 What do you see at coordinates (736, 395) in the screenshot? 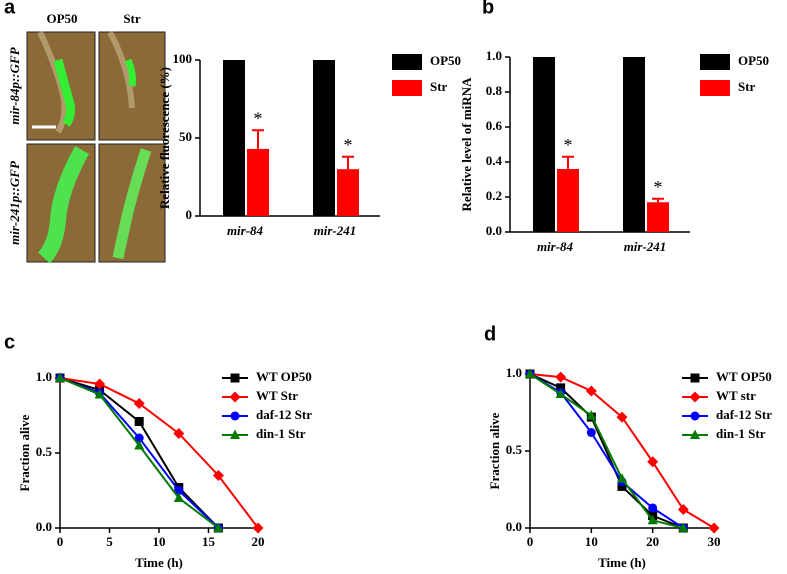
I see `legend-label: WT str` at bounding box center [736, 395].